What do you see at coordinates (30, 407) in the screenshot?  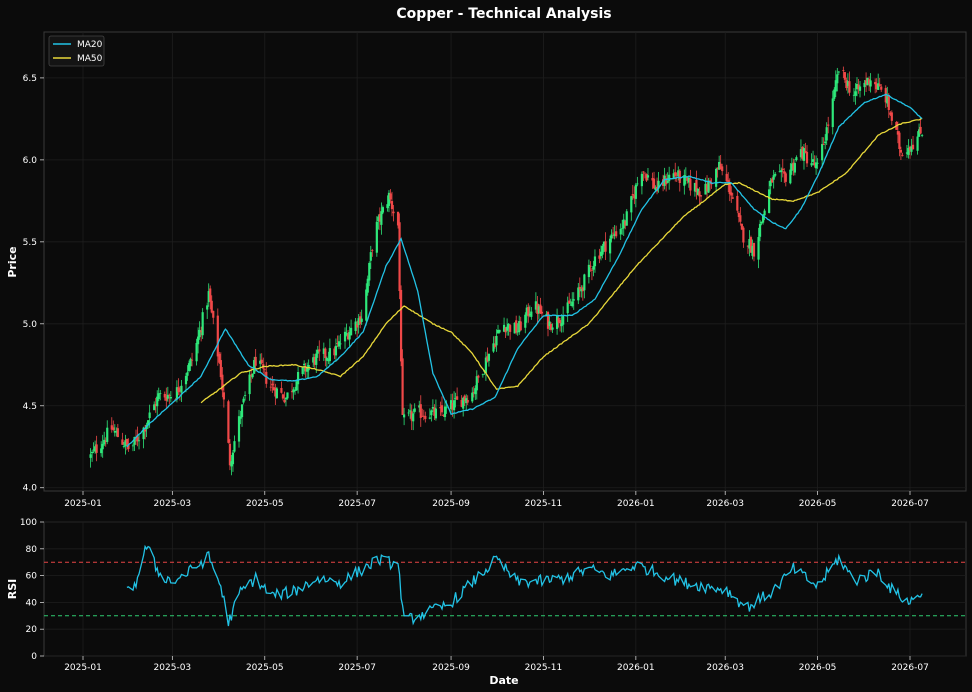 I see `price-tick-label: 4.5` at bounding box center [30, 407].